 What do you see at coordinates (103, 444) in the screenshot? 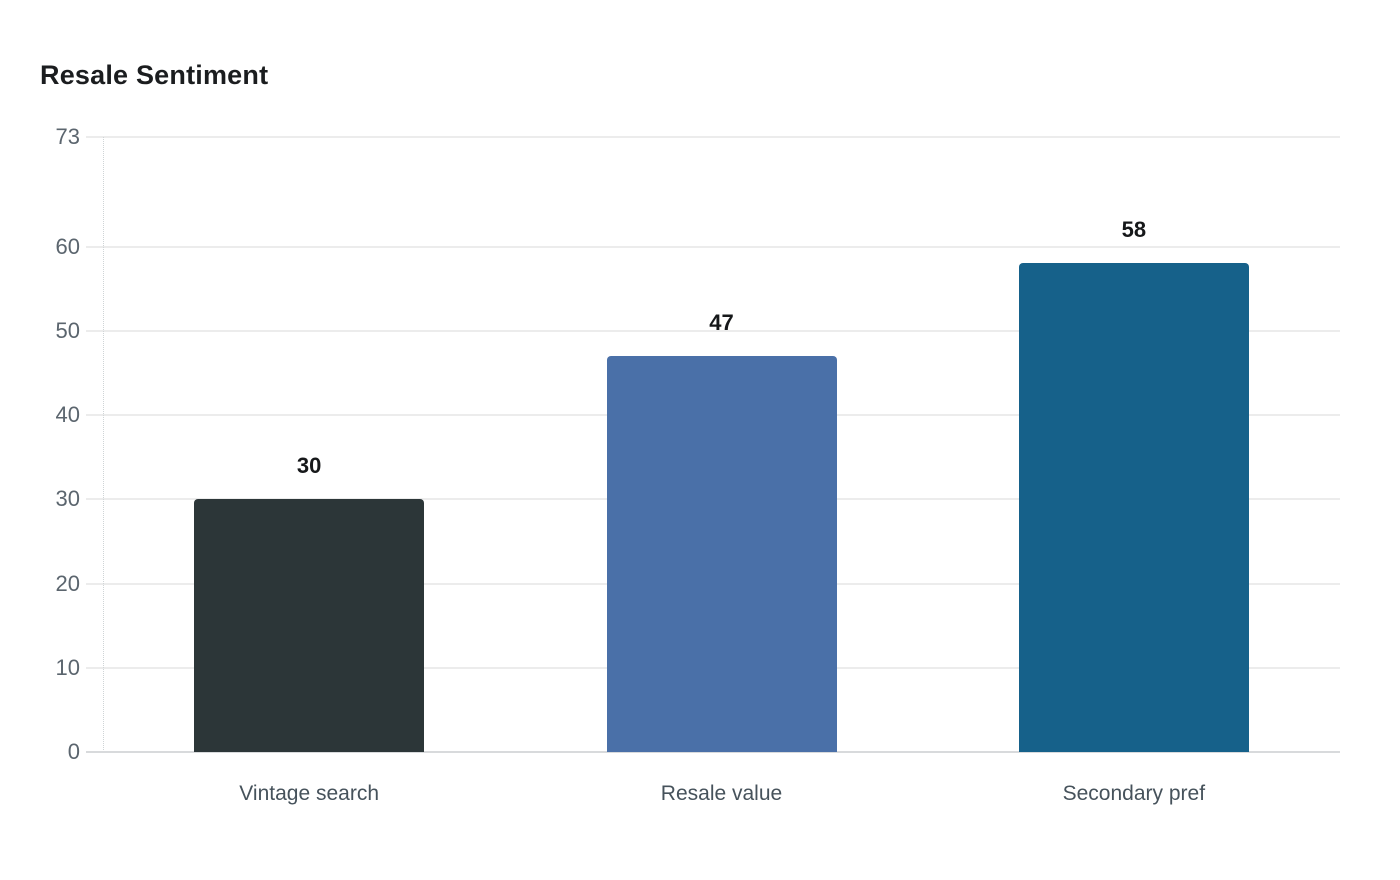
I see `y-axis-line` at bounding box center [103, 444].